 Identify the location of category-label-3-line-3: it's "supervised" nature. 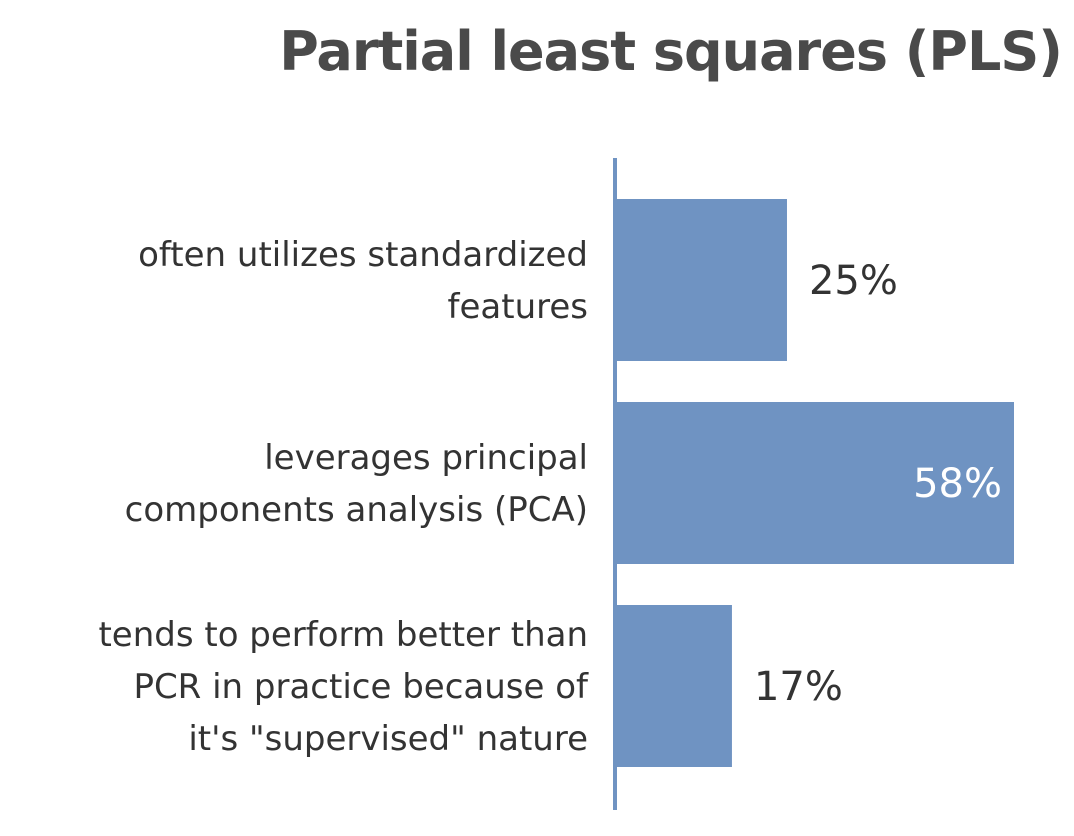
(388, 739).